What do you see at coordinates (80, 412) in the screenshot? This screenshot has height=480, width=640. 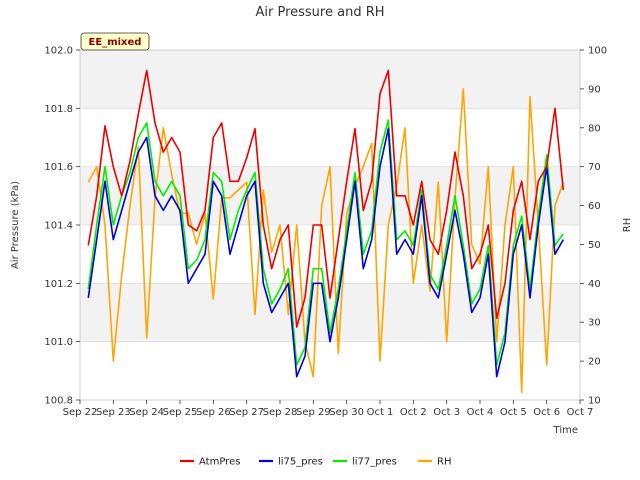 I see `x-tick-label: Sep 22` at bounding box center [80, 412].